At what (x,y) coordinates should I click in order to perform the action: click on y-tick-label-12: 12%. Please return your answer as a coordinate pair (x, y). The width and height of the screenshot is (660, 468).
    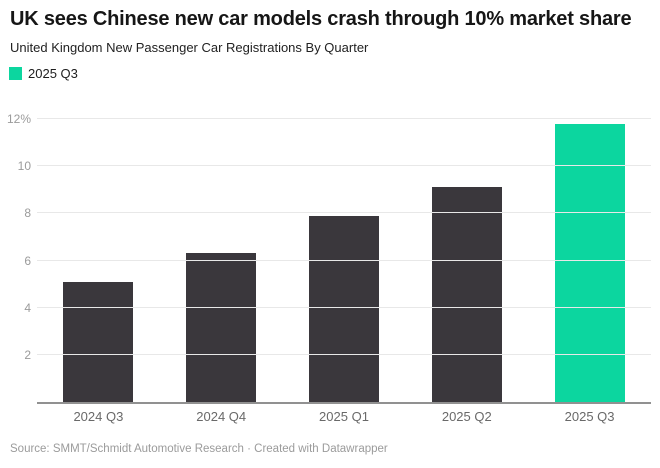
    Looking at the image, I should click on (18, 119).